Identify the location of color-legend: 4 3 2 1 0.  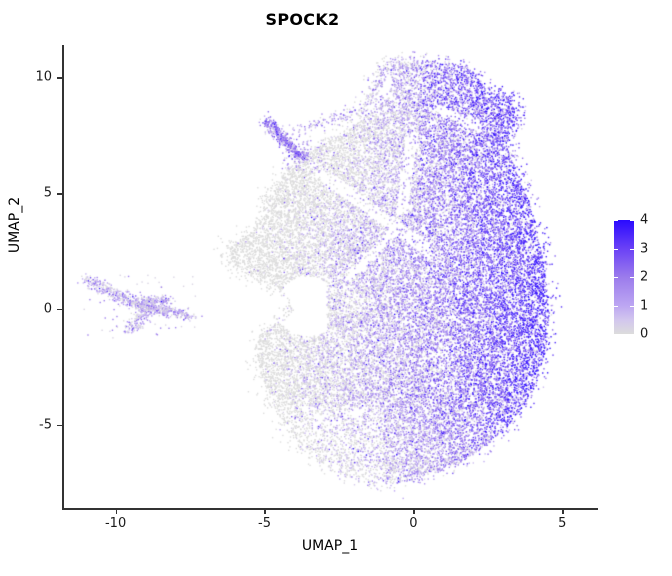
(639, 278).